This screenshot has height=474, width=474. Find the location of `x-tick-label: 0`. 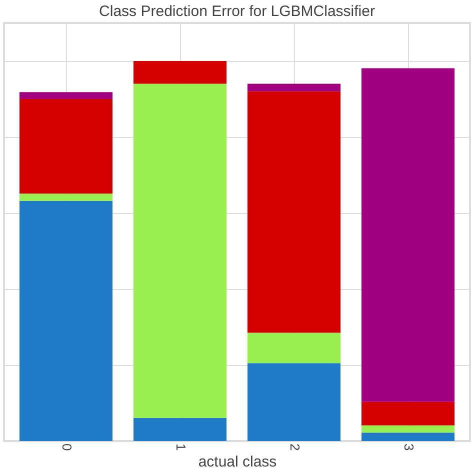

x-tick-label: 0 is located at coordinates (67, 447).